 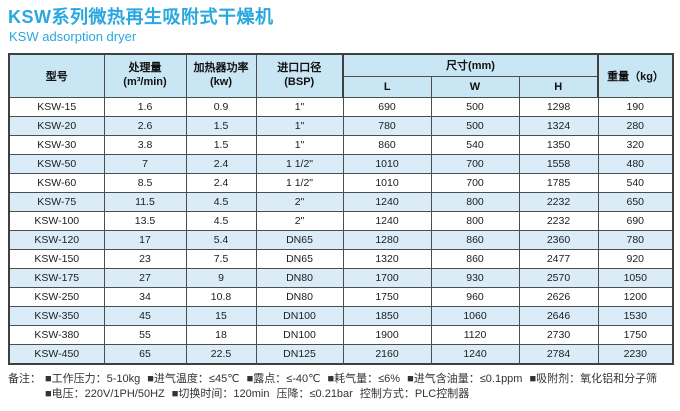 I want to click on cell-inlet: DN65, so click(x=299, y=258).